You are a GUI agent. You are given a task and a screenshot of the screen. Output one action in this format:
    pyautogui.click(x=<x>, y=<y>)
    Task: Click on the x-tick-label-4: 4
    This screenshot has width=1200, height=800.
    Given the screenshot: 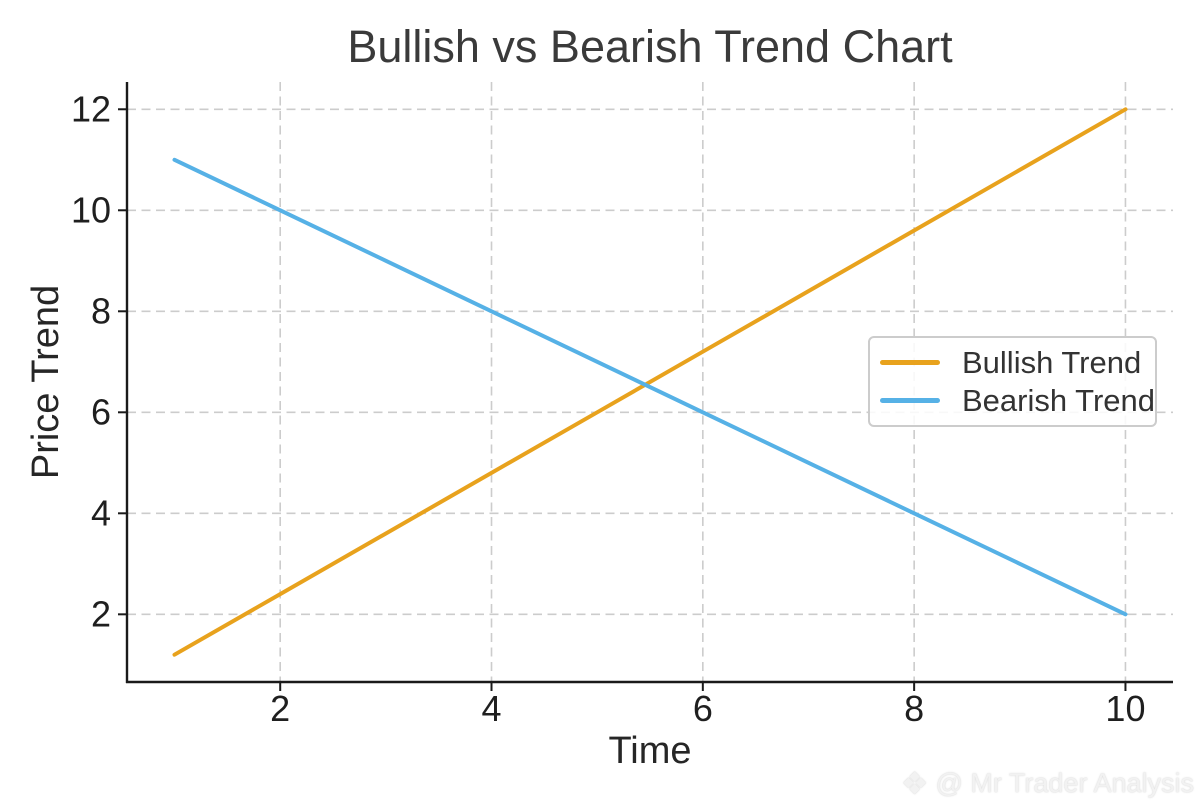 What is the action you would take?
    pyautogui.click(x=491, y=708)
    